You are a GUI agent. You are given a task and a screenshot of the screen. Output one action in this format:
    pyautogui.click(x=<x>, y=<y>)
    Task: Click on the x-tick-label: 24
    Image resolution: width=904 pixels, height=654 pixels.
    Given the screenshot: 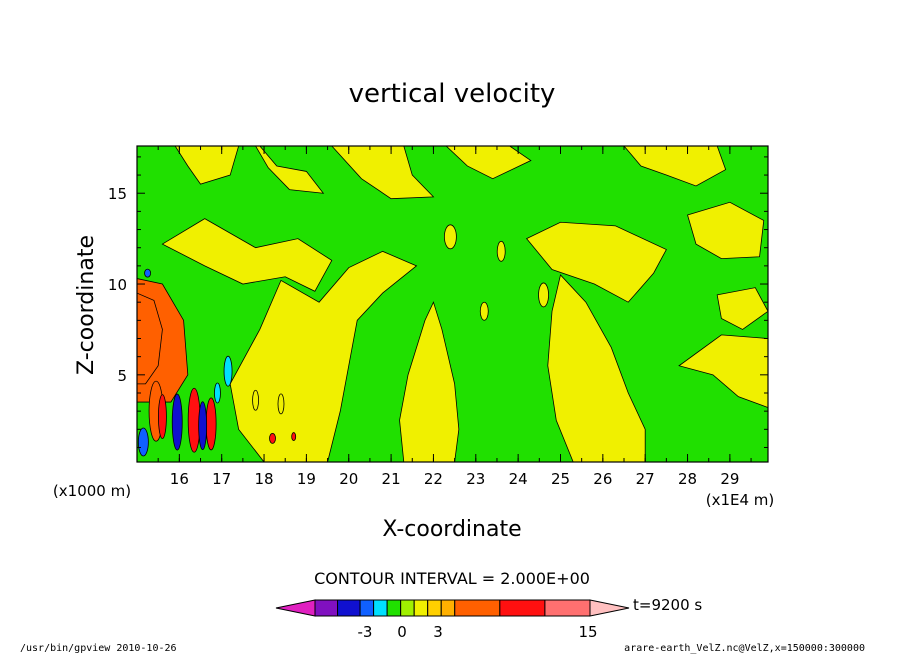 What is the action you would take?
    pyautogui.click(x=518, y=479)
    